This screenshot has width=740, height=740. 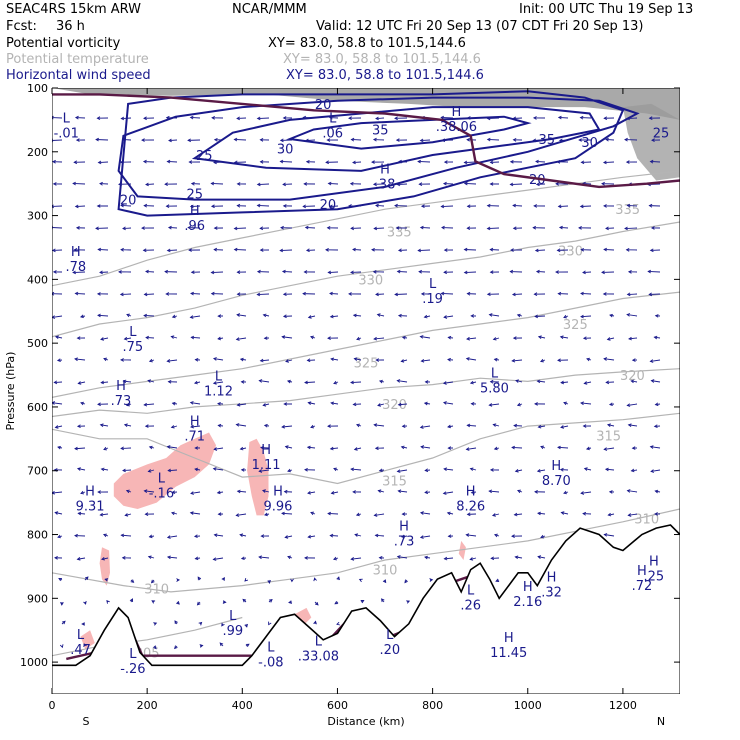 I want to click on wind-label: 20, so click(x=328, y=205).